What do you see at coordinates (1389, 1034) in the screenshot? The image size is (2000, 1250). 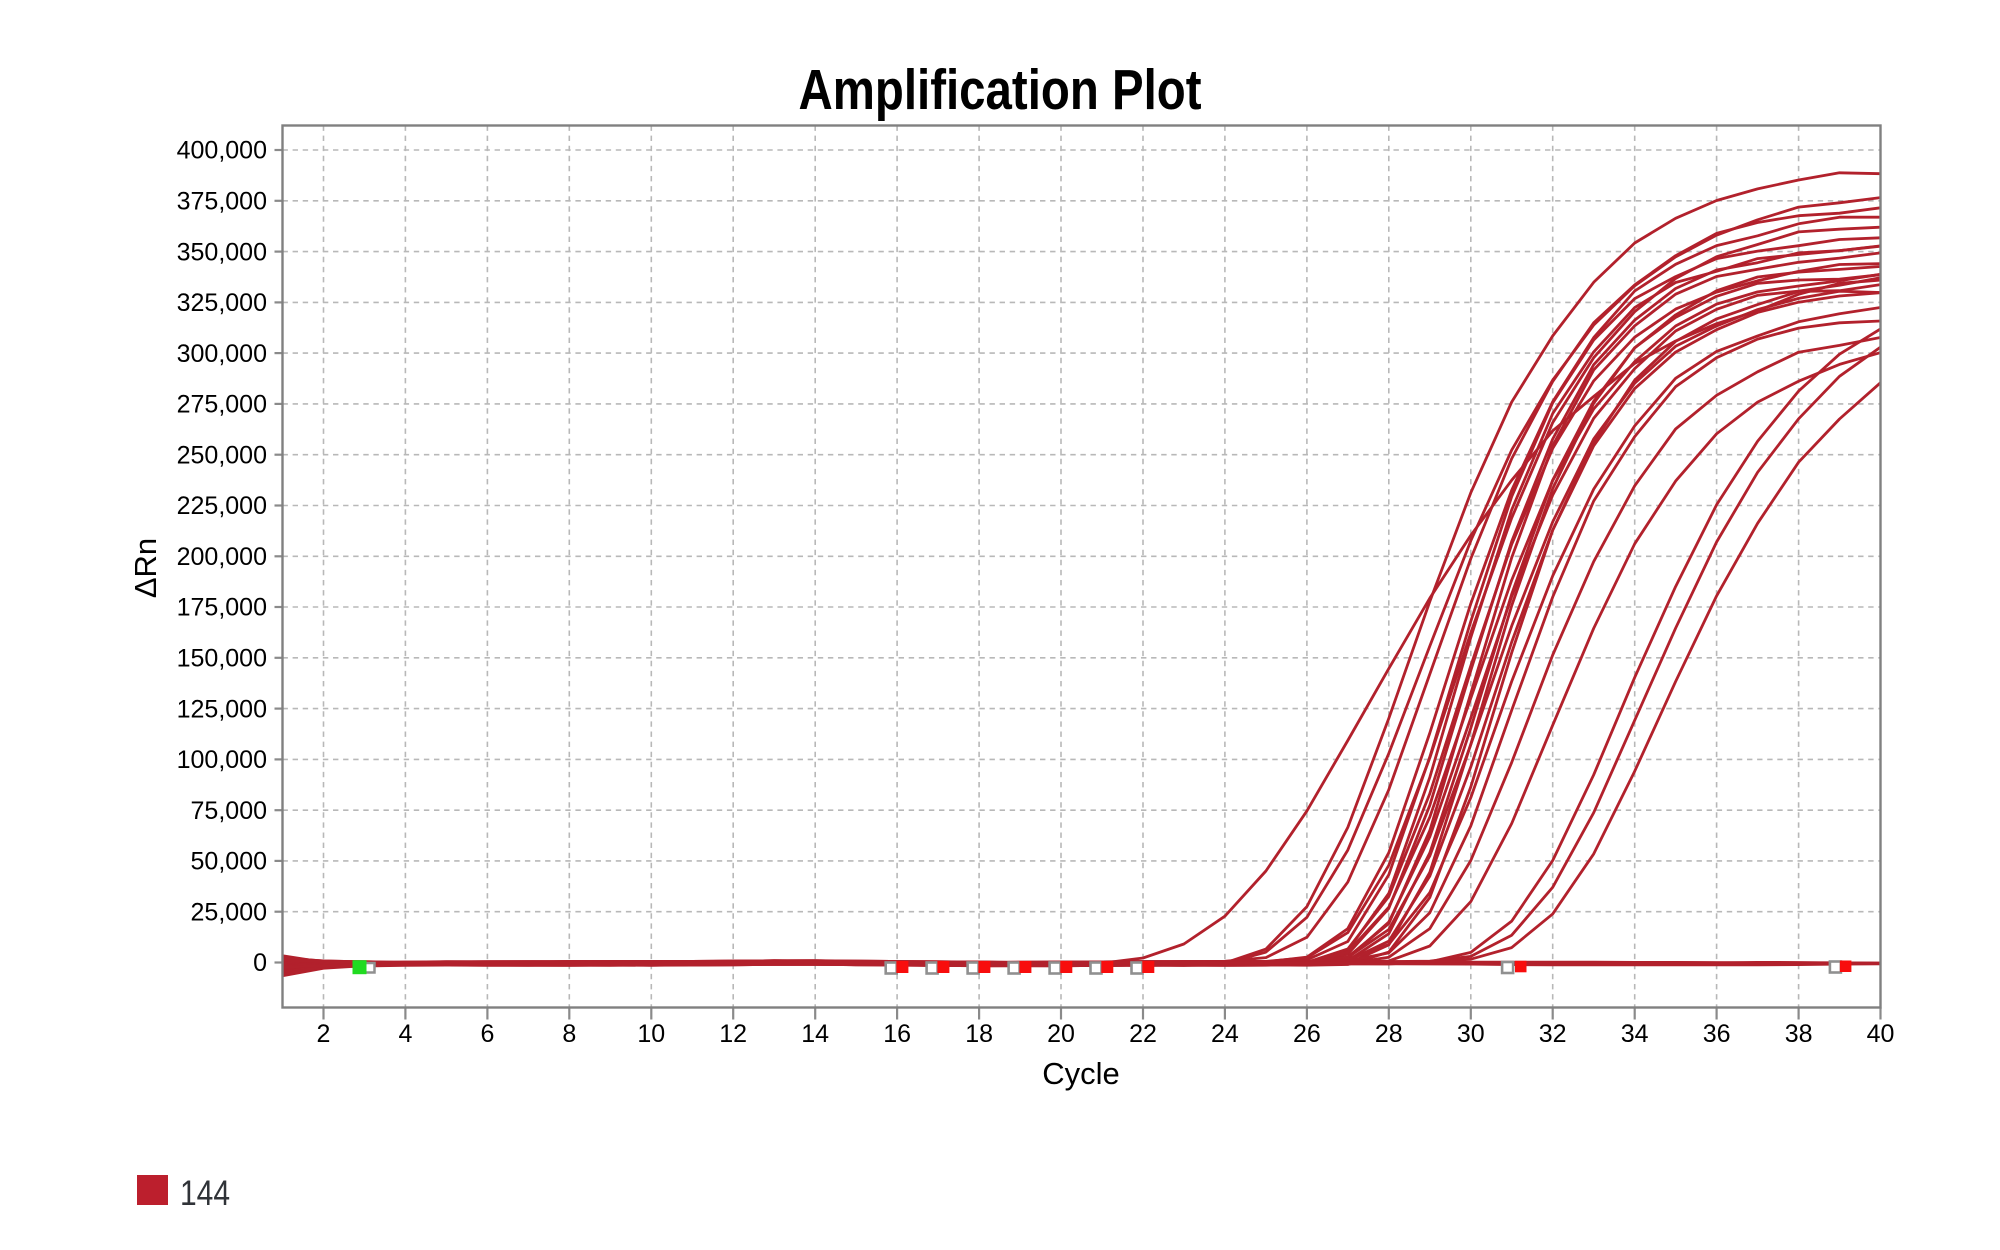 I see `svg-text: 28` at bounding box center [1389, 1034].